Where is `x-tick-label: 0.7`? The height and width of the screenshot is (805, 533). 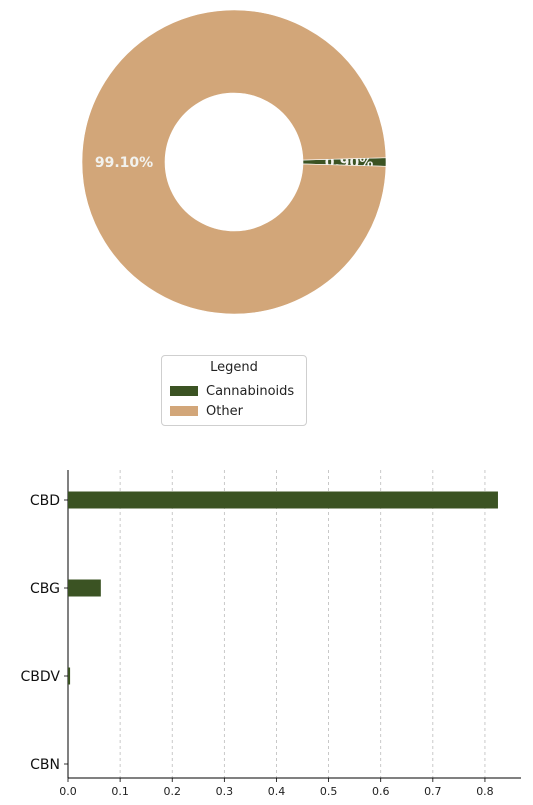
x-tick-label: 0.7 is located at coordinates (433, 791).